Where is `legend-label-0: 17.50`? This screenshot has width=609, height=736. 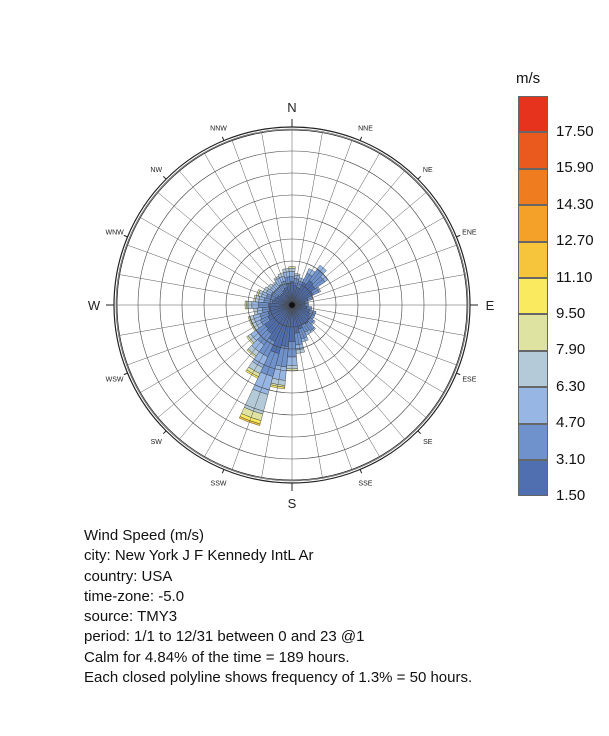 legend-label-0: 17.50 is located at coordinates (575, 131).